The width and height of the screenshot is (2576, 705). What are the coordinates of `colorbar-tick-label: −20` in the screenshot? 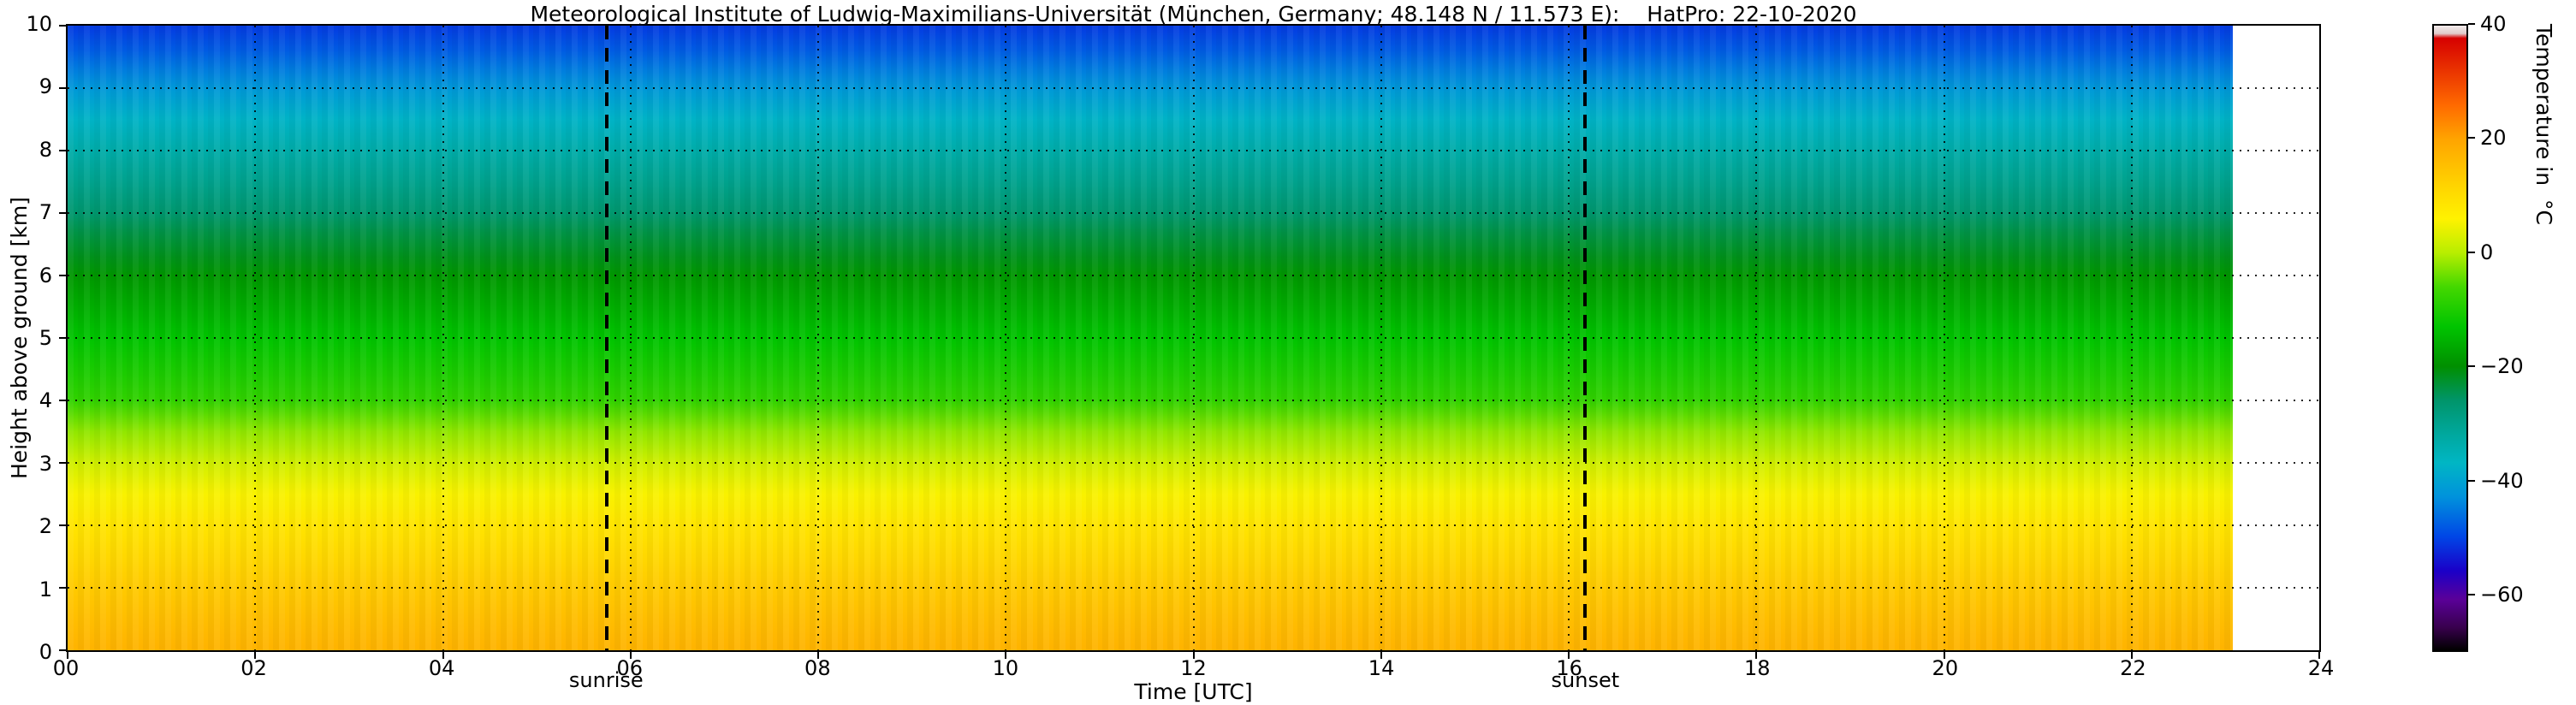 It's located at (2502, 366).